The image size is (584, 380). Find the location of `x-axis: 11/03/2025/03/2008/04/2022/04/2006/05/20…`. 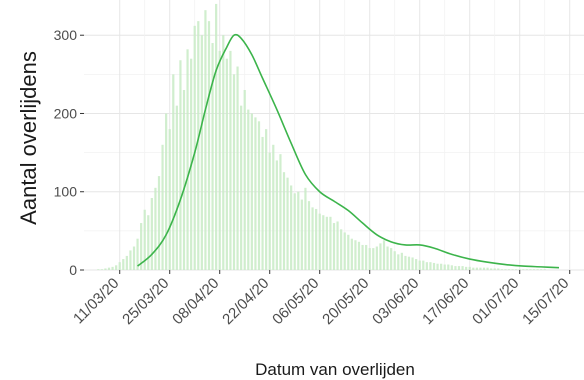

x-axis: 11/03/2025/03/2008/04/2022/04/2006/05/20… is located at coordinates (321, 299).